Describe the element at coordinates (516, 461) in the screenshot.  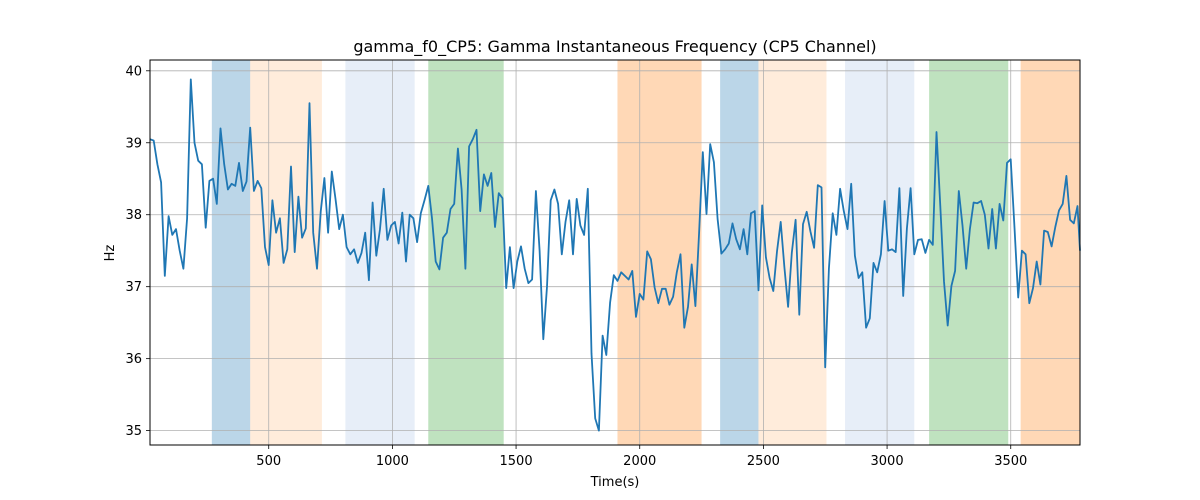
I see `x-tick-label-1500: 1500` at that location.